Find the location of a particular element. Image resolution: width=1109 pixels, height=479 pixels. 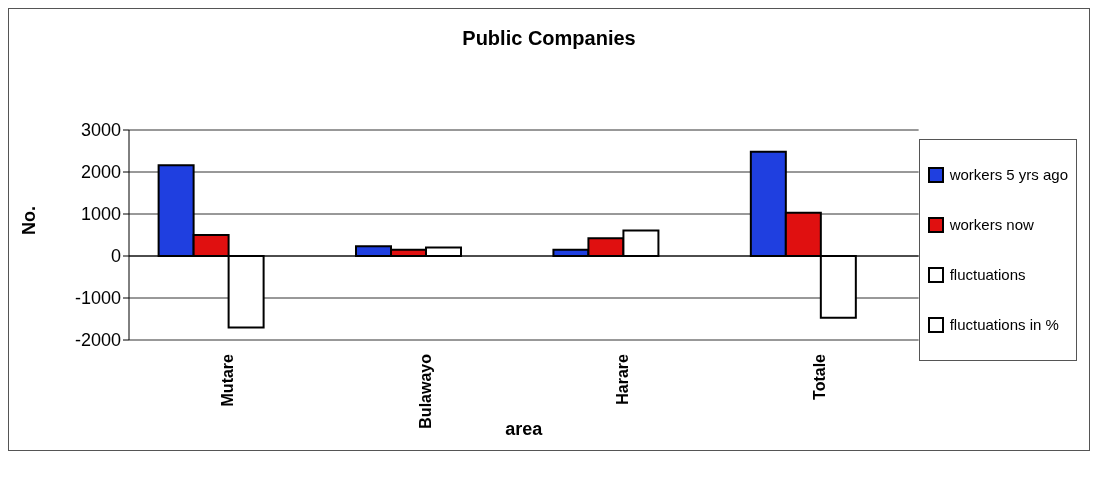

legend-label: fluctuations in % is located at coordinates (1004, 325).